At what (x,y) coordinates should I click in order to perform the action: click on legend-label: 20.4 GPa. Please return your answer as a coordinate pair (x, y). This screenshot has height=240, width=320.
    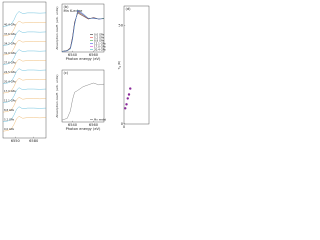
    Looking at the image, I should click on (100, 50).